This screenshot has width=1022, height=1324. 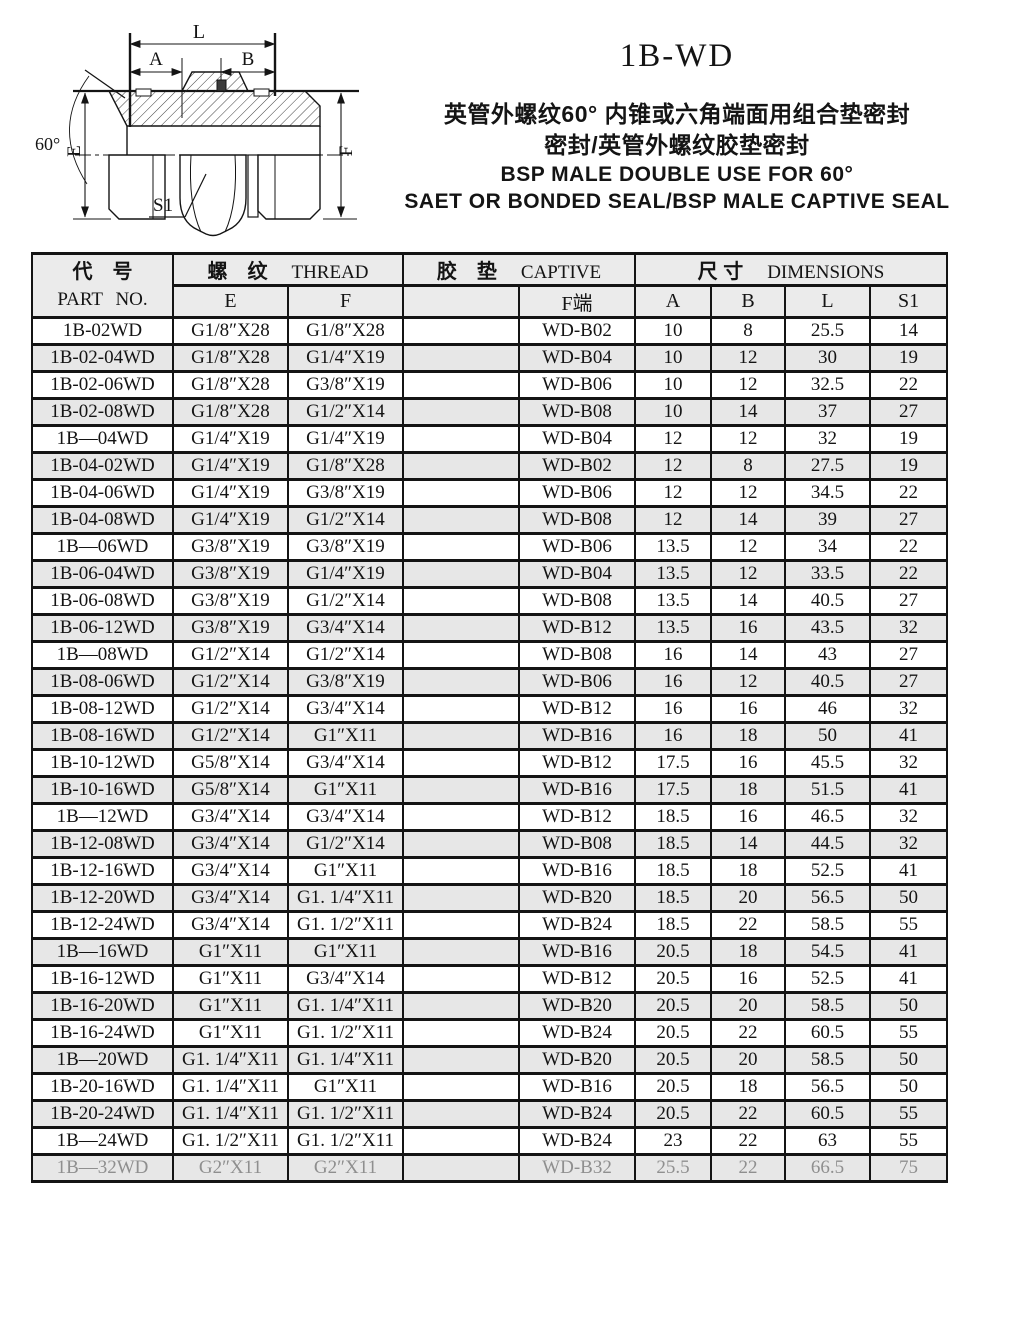 What do you see at coordinates (230, 736) in the screenshot?
I see `cell-thread-e: G1/2″X14` at bounding box center [230, 736].